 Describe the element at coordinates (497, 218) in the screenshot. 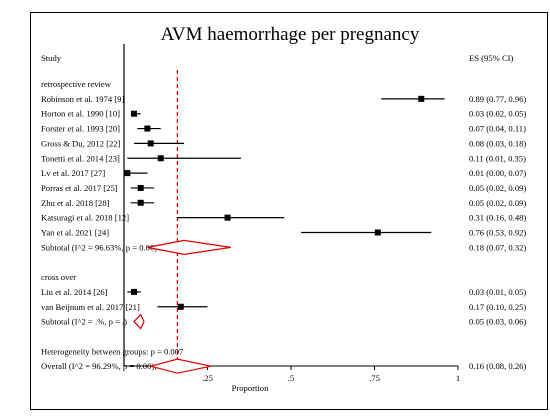

I see `es-ci-value: 0.31 (0.16, 0.48)` at that location.